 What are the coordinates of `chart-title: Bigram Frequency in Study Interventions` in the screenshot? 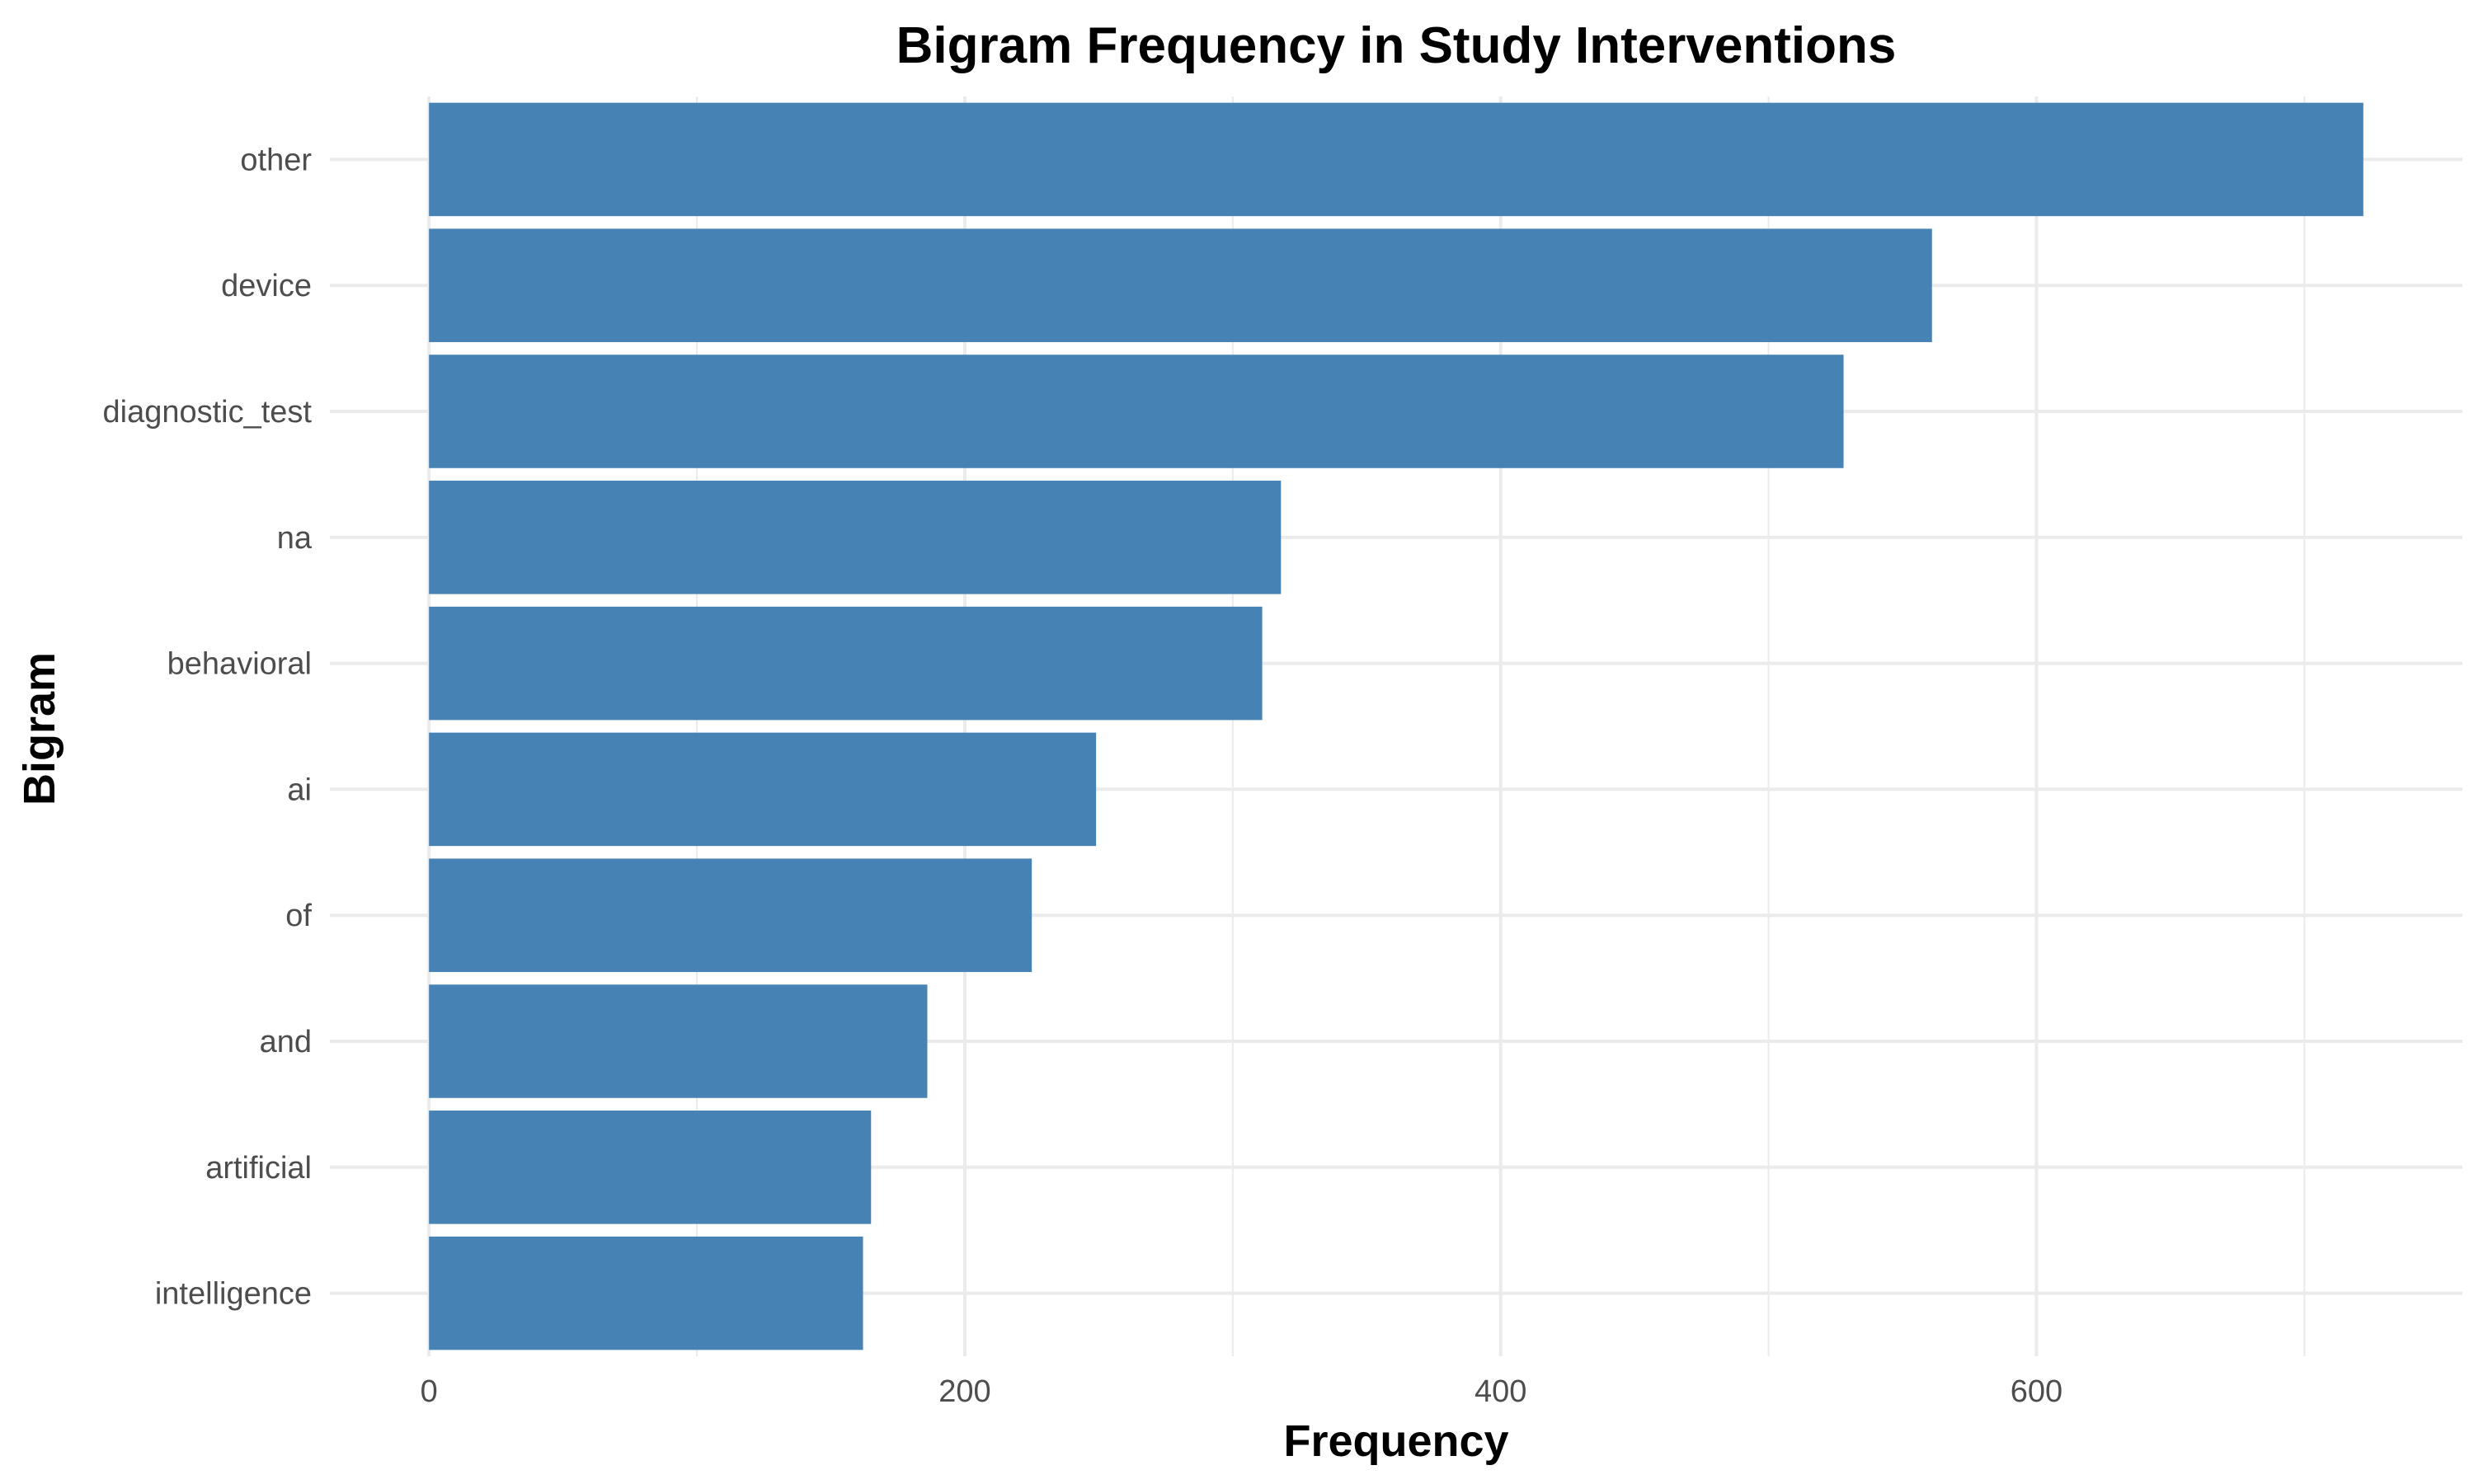 It's located at (1396, 45).